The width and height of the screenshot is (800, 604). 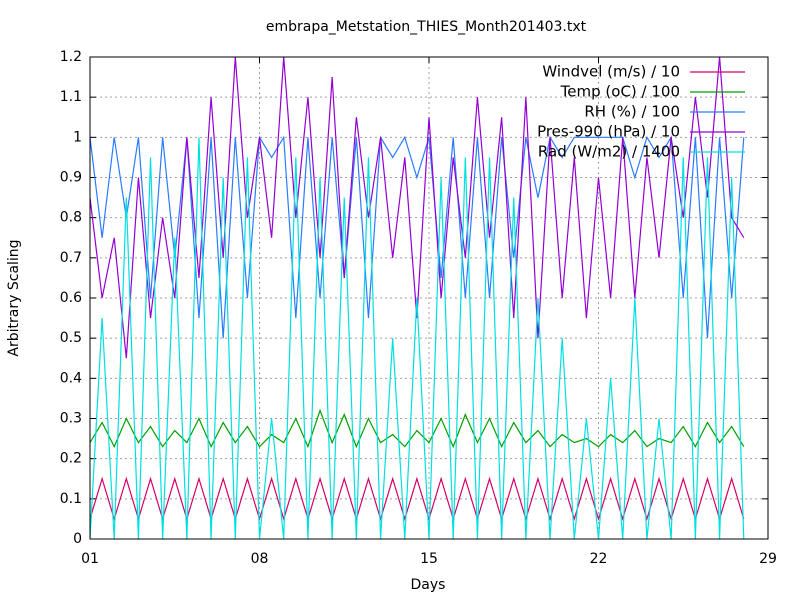 What do you see at coordinates (611, 72) in the screenshot?
I see `legend-label: Windvel (m/s) / 10` at bounding box center [611, 72].